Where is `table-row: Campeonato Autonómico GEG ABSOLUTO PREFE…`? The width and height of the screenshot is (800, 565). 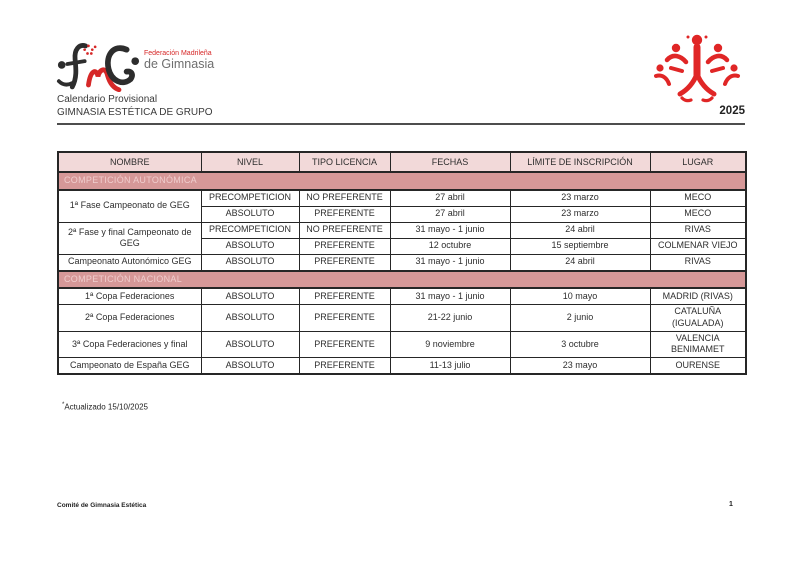 table-row: Campeonato Autonómico GEG ABSOLUTO PREFE… is located at coordinates (402, 262).